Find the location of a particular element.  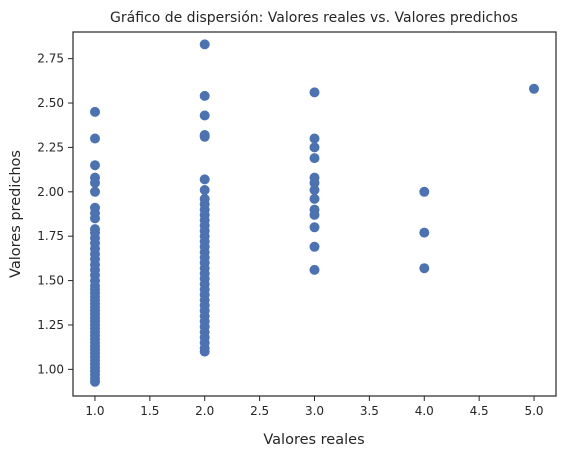

x-tick-label: 1.5 is located at coordinates (149, 411).